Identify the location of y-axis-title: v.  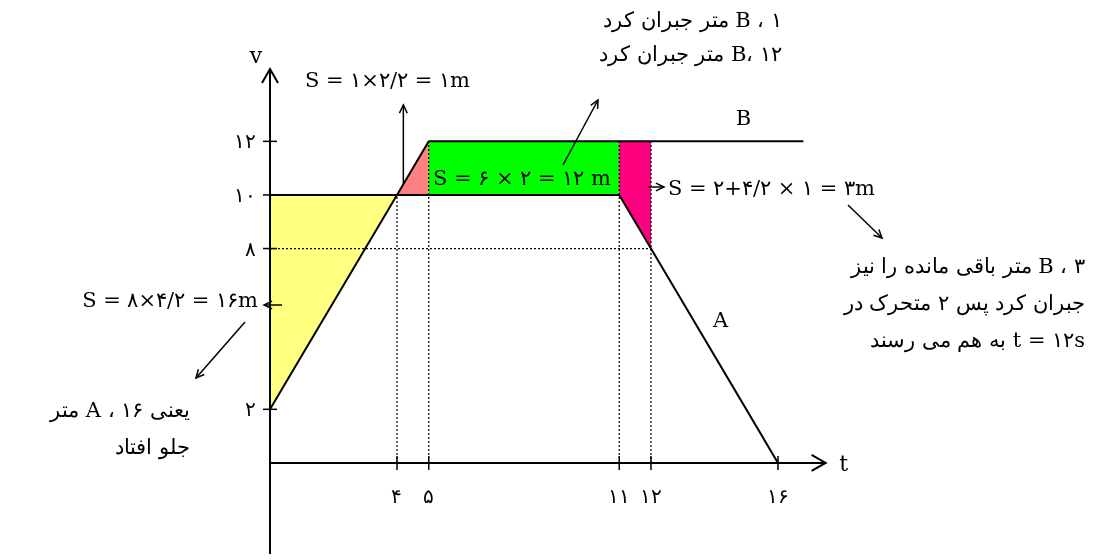
(255, 55).